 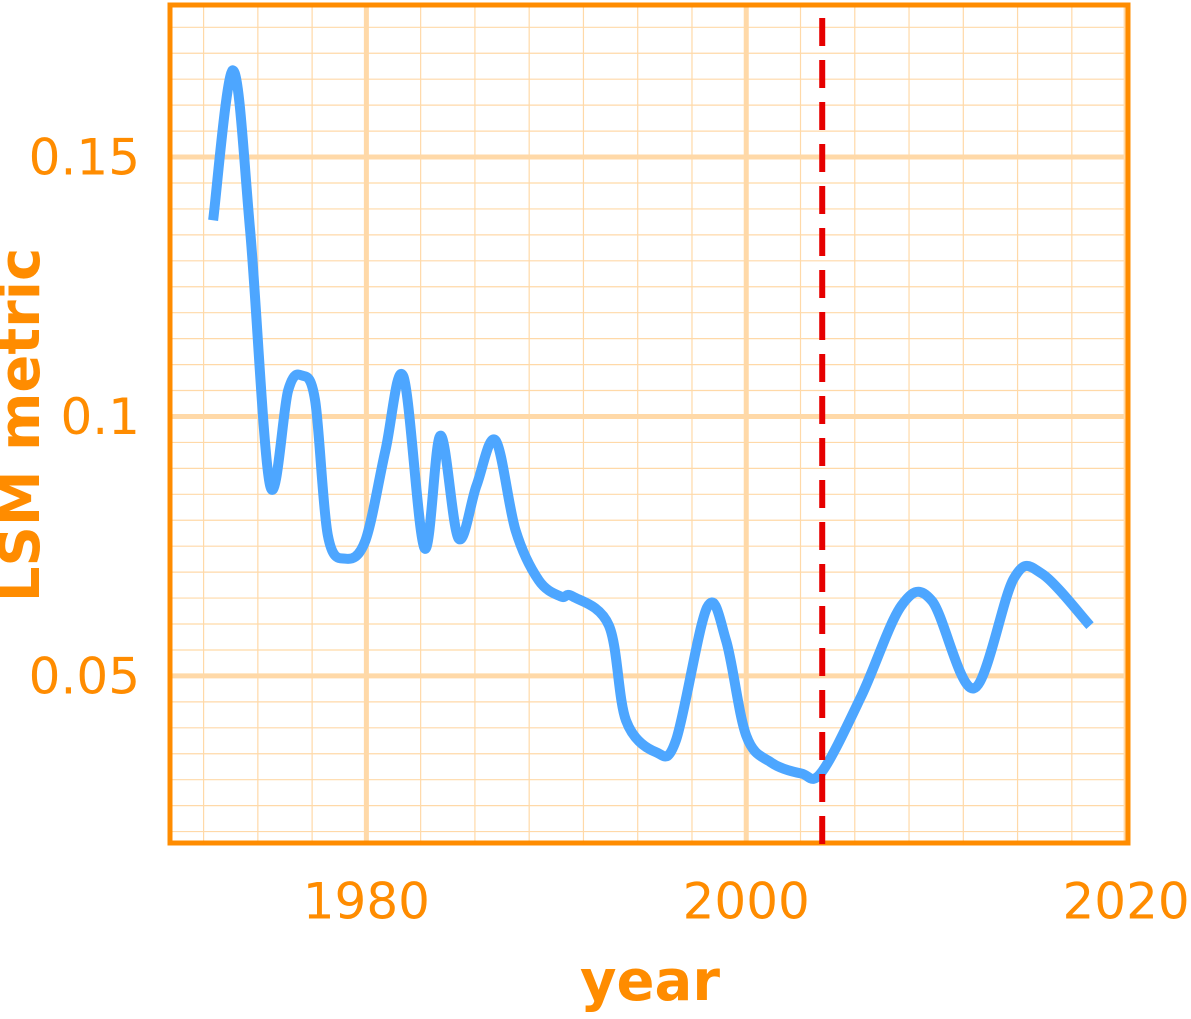 What do you see at coordinates (746, 902) in the screenshot?
I see `x-tick-label: 2000` at bounding box center [746, 902].